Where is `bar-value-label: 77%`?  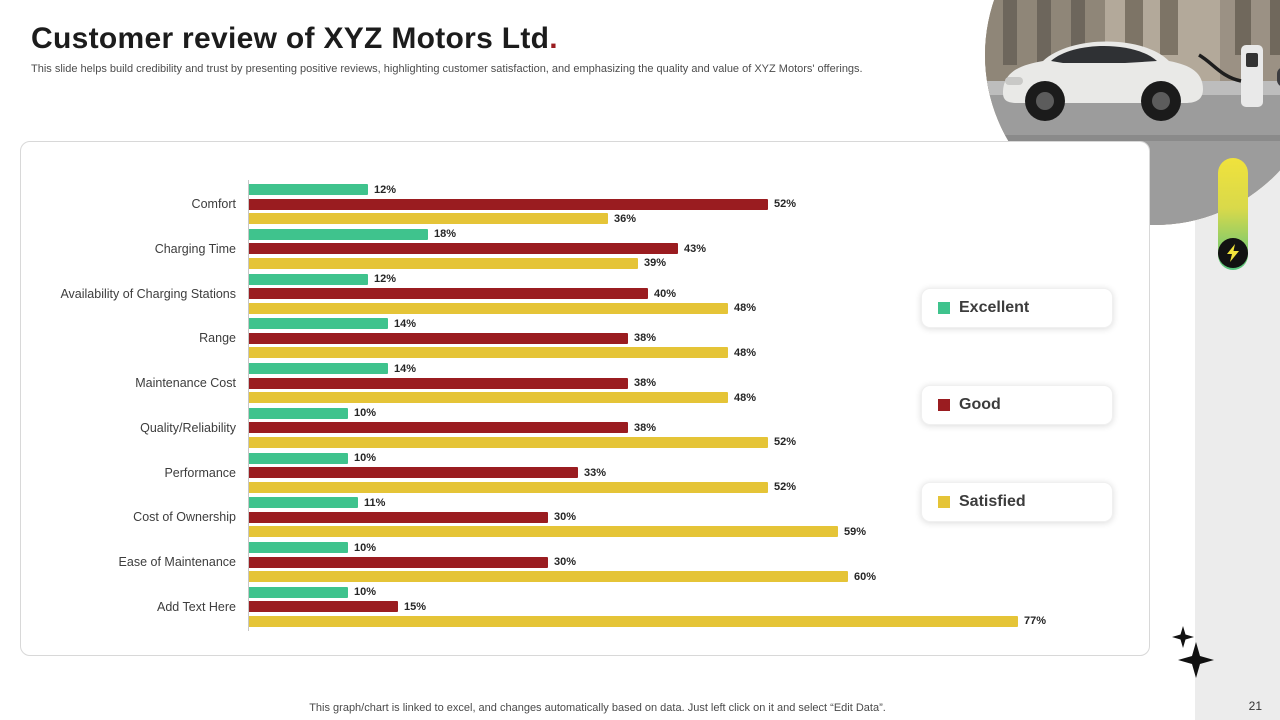
bar-value-label: 77% is located at coordinates (1035, 621).